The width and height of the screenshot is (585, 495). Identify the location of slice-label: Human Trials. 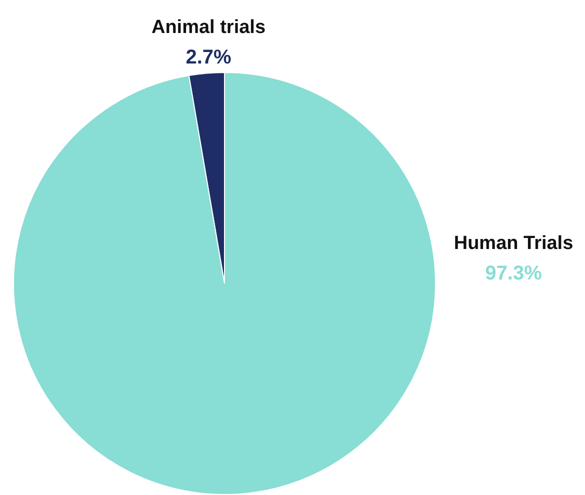
(514, 243).